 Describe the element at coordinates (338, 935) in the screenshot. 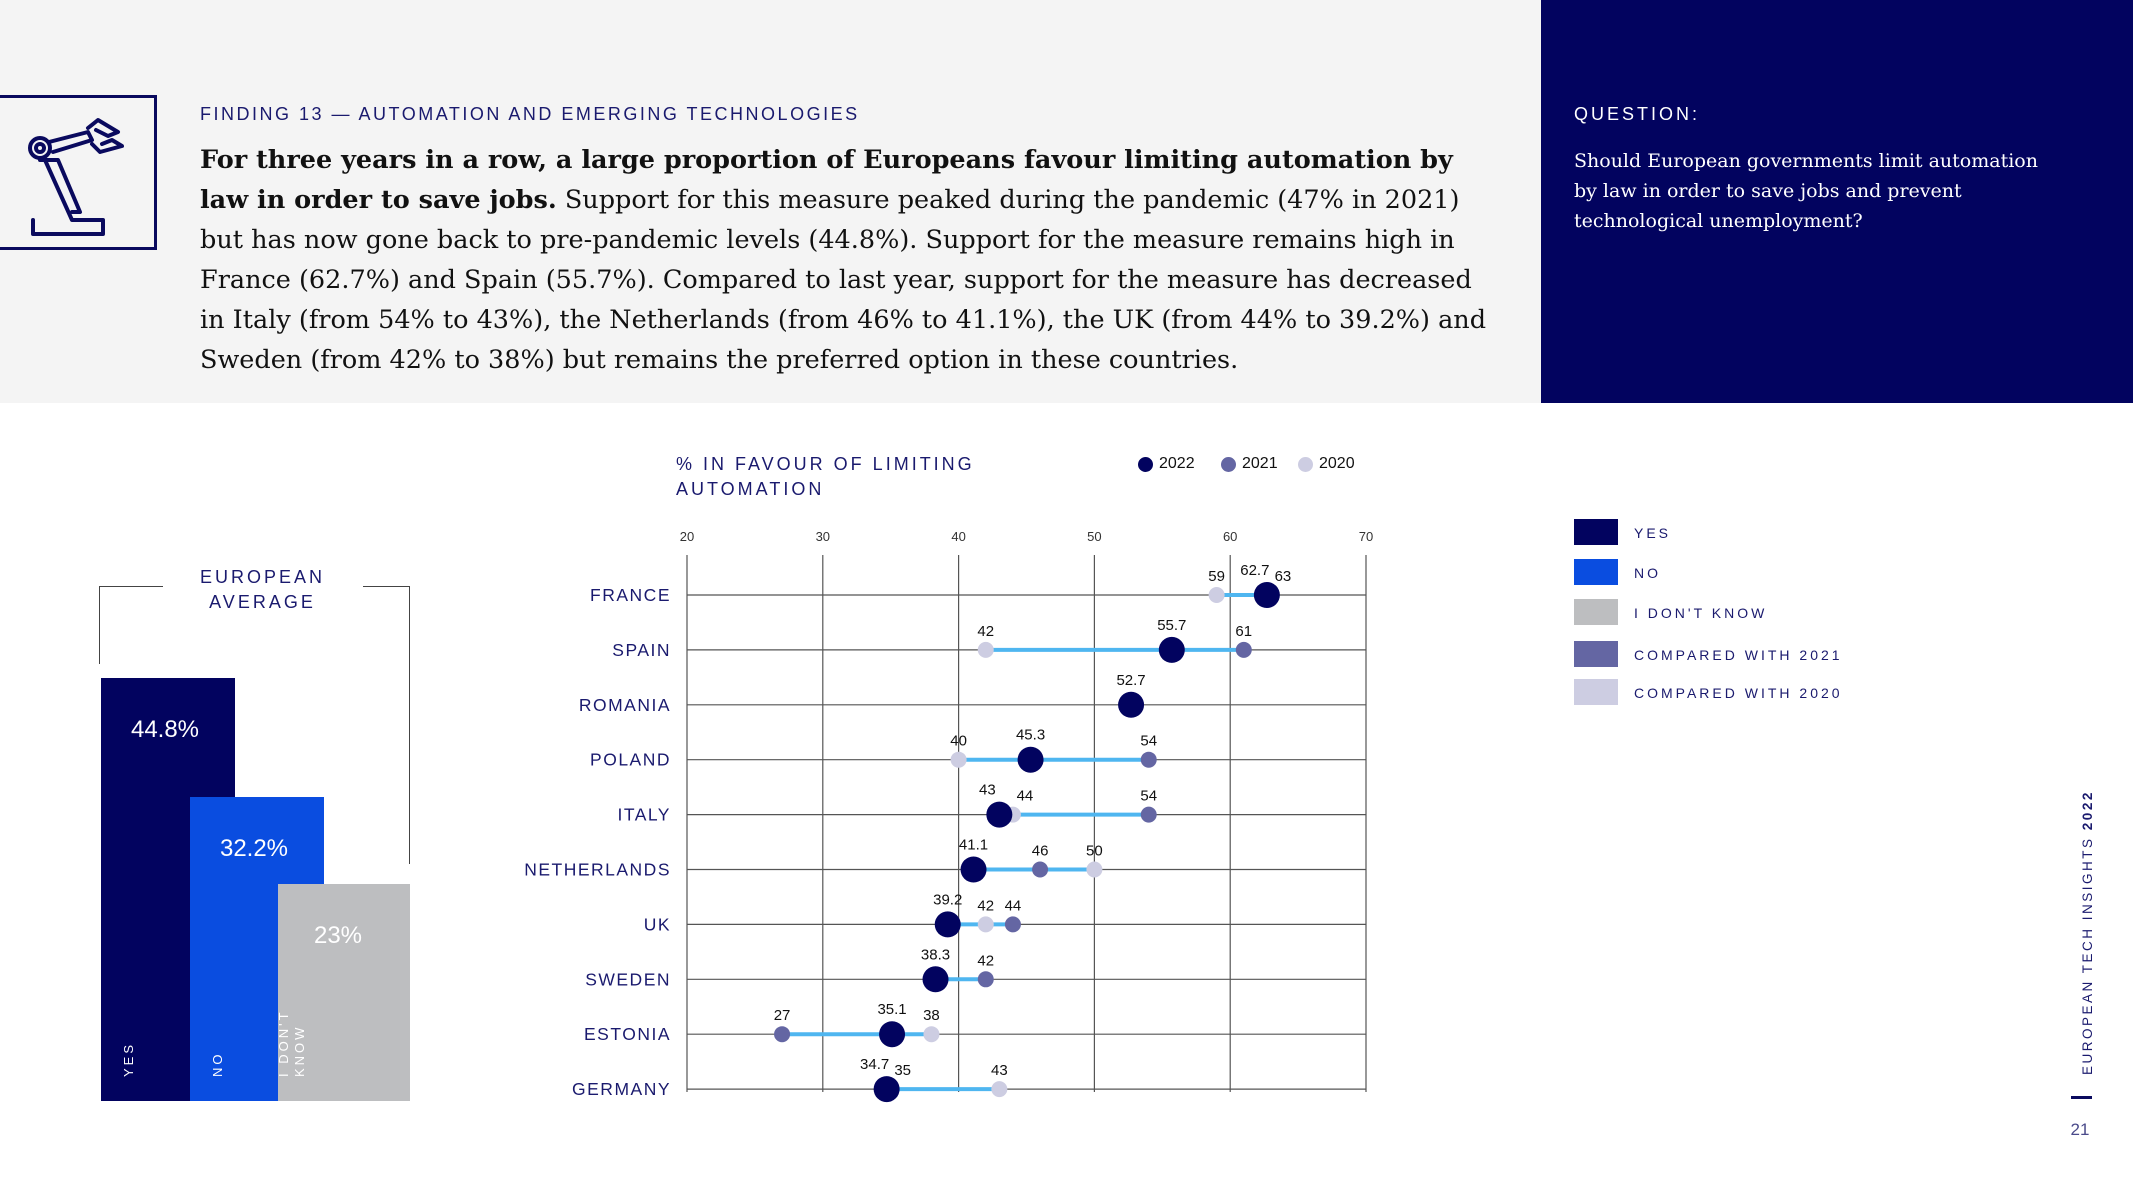

I see `average-bar-value: 23%` at that location.